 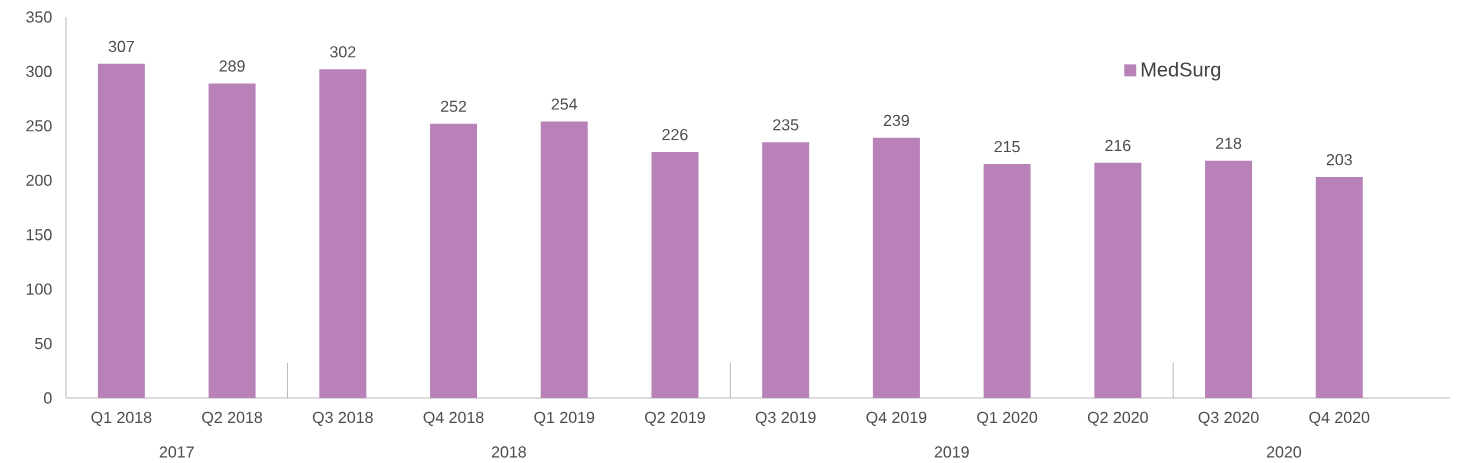 What do you see at coordinates (454, 106) in the screenshot?
I see `data-label: 252` at bounding box center [454, 106].